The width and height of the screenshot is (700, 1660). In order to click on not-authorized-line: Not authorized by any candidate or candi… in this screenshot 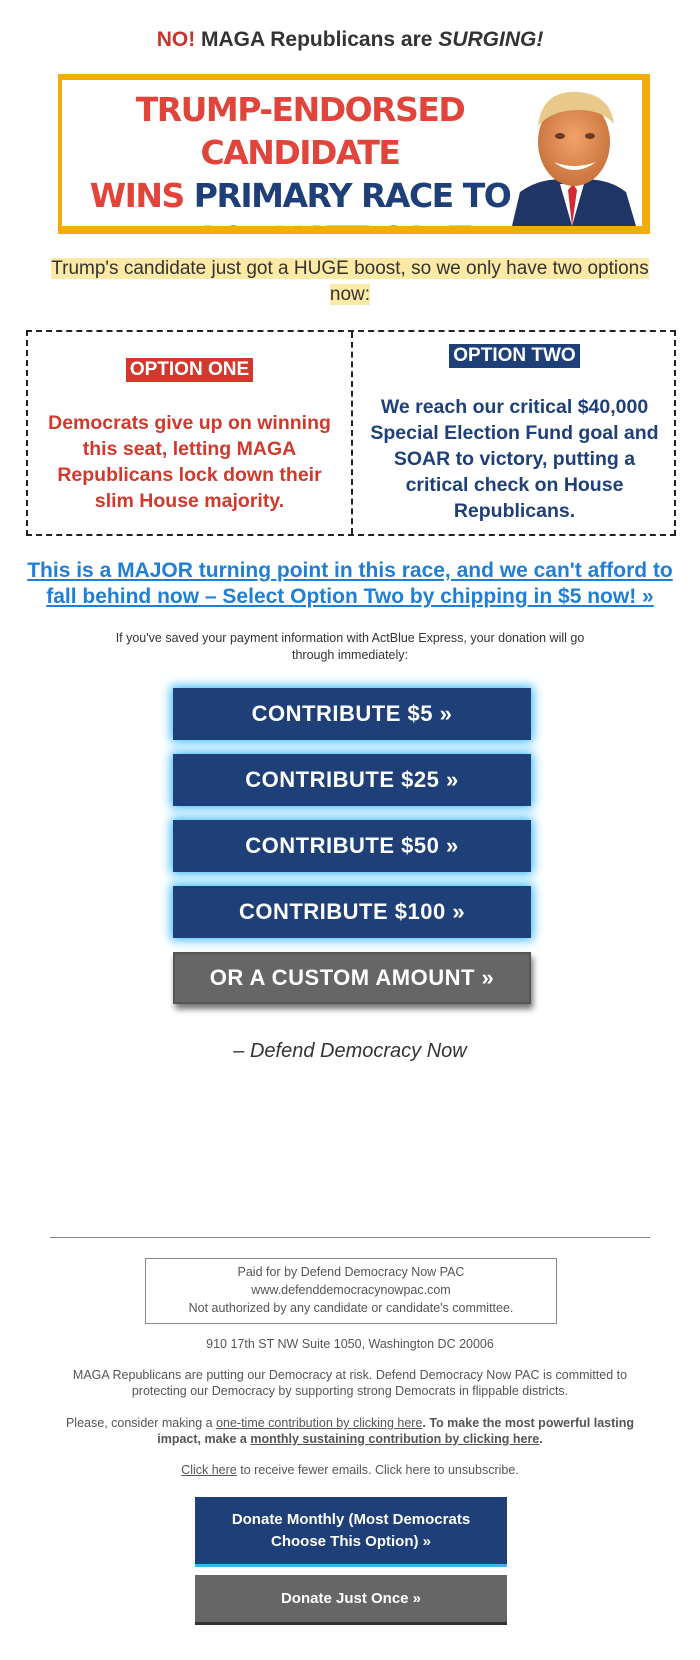, I will do `click(351, 1308)`.